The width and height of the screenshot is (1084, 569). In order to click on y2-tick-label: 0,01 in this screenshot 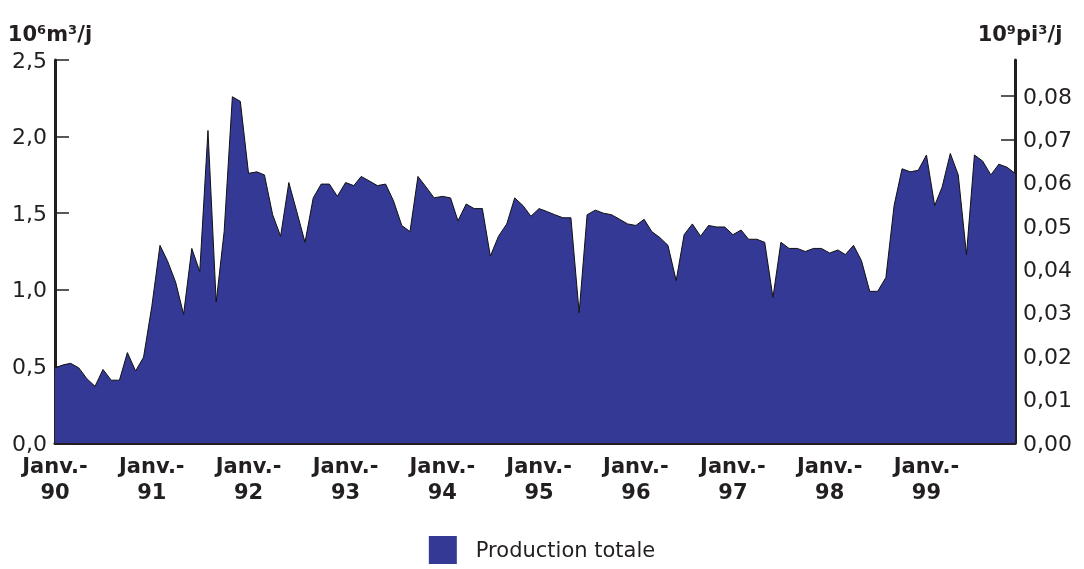, I will do `click(1047, 400)`.